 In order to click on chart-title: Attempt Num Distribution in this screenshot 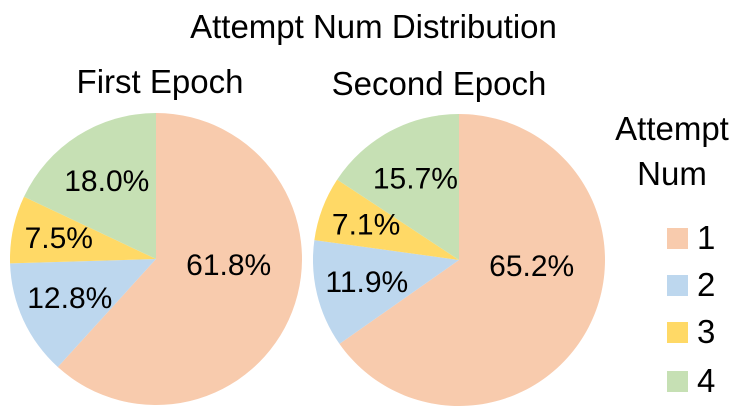, I will do `click(373, 26)`.